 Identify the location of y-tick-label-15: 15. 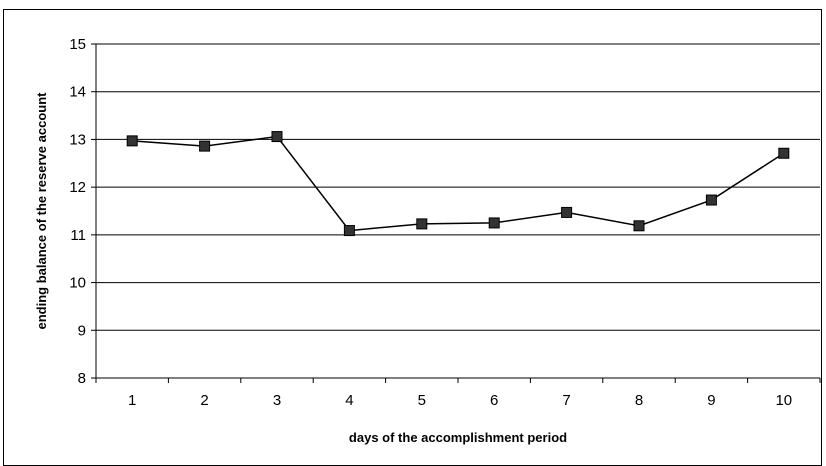
(77, 44).